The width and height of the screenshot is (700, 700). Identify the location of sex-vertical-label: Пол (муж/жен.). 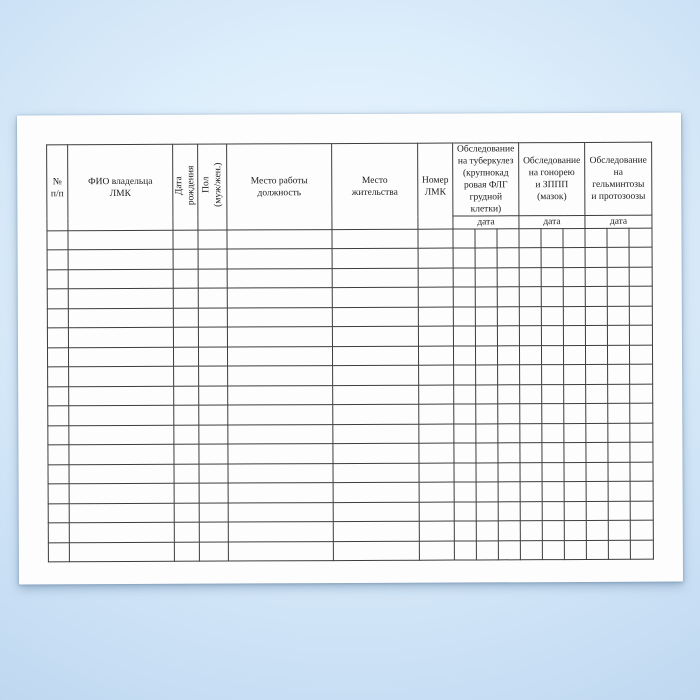
(212, 185).